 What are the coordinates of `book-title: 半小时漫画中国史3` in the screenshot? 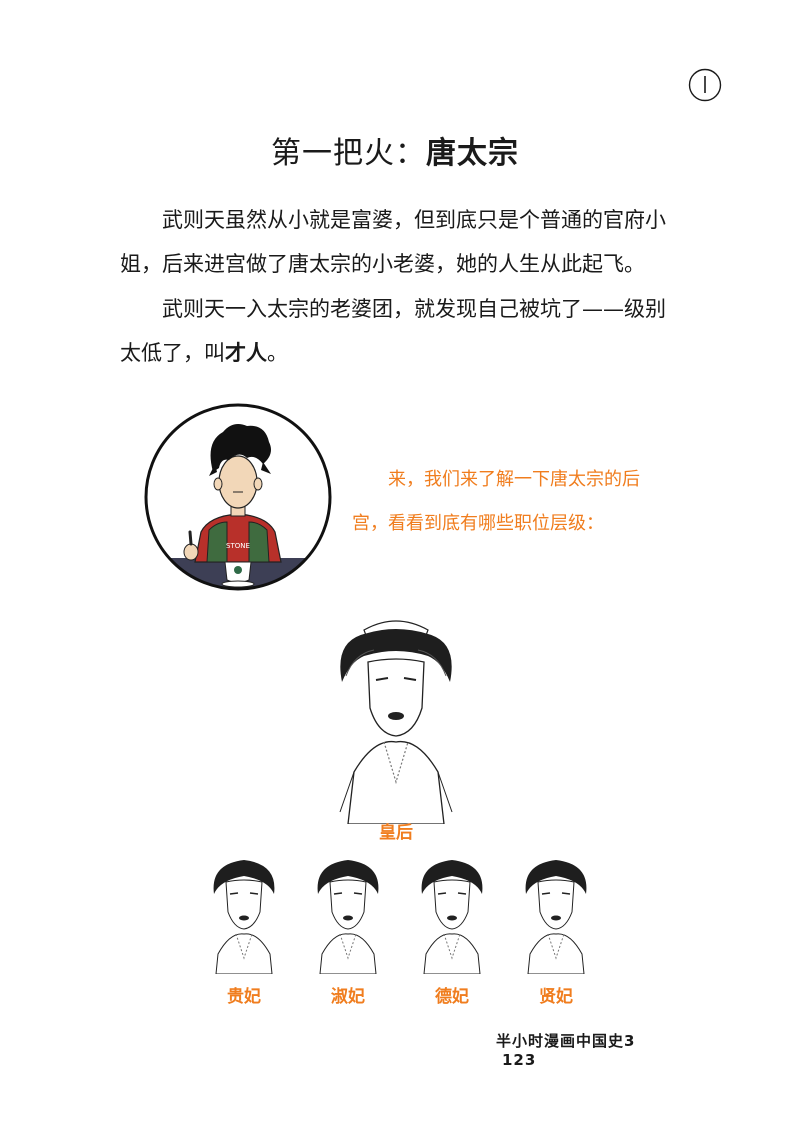 It's located at (566, 1041).